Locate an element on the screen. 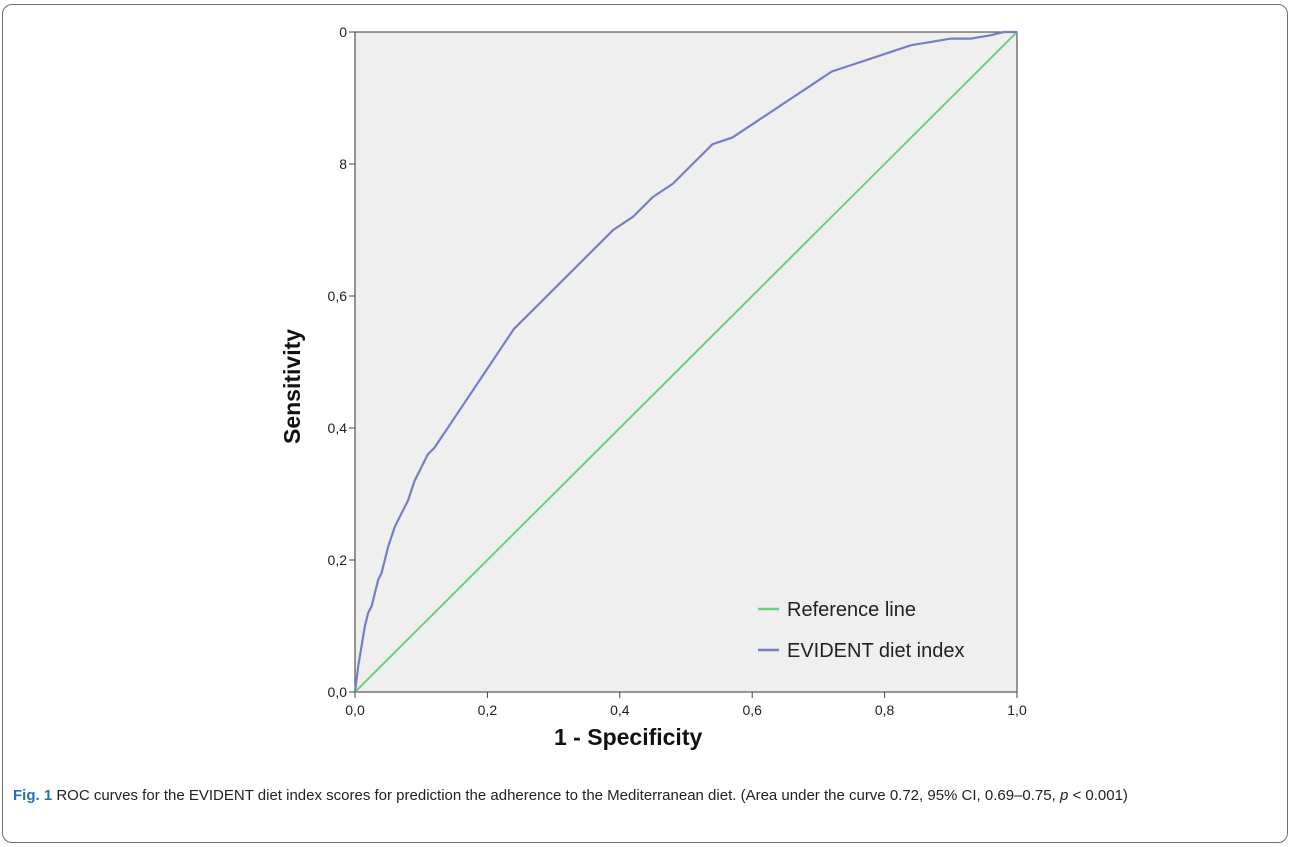  y-tick-label: 8 is located at coordinates (343, 164).